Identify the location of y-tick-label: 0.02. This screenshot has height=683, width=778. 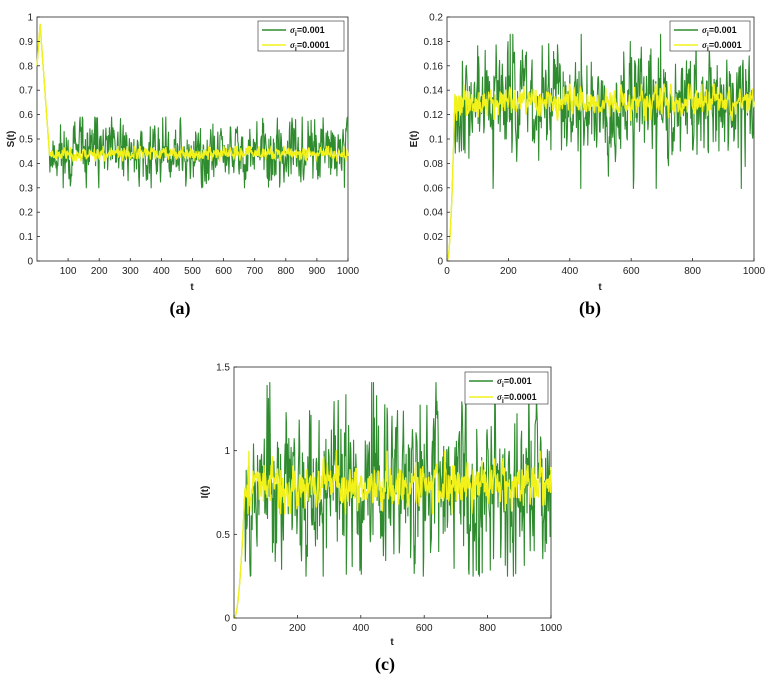
(434, 237).